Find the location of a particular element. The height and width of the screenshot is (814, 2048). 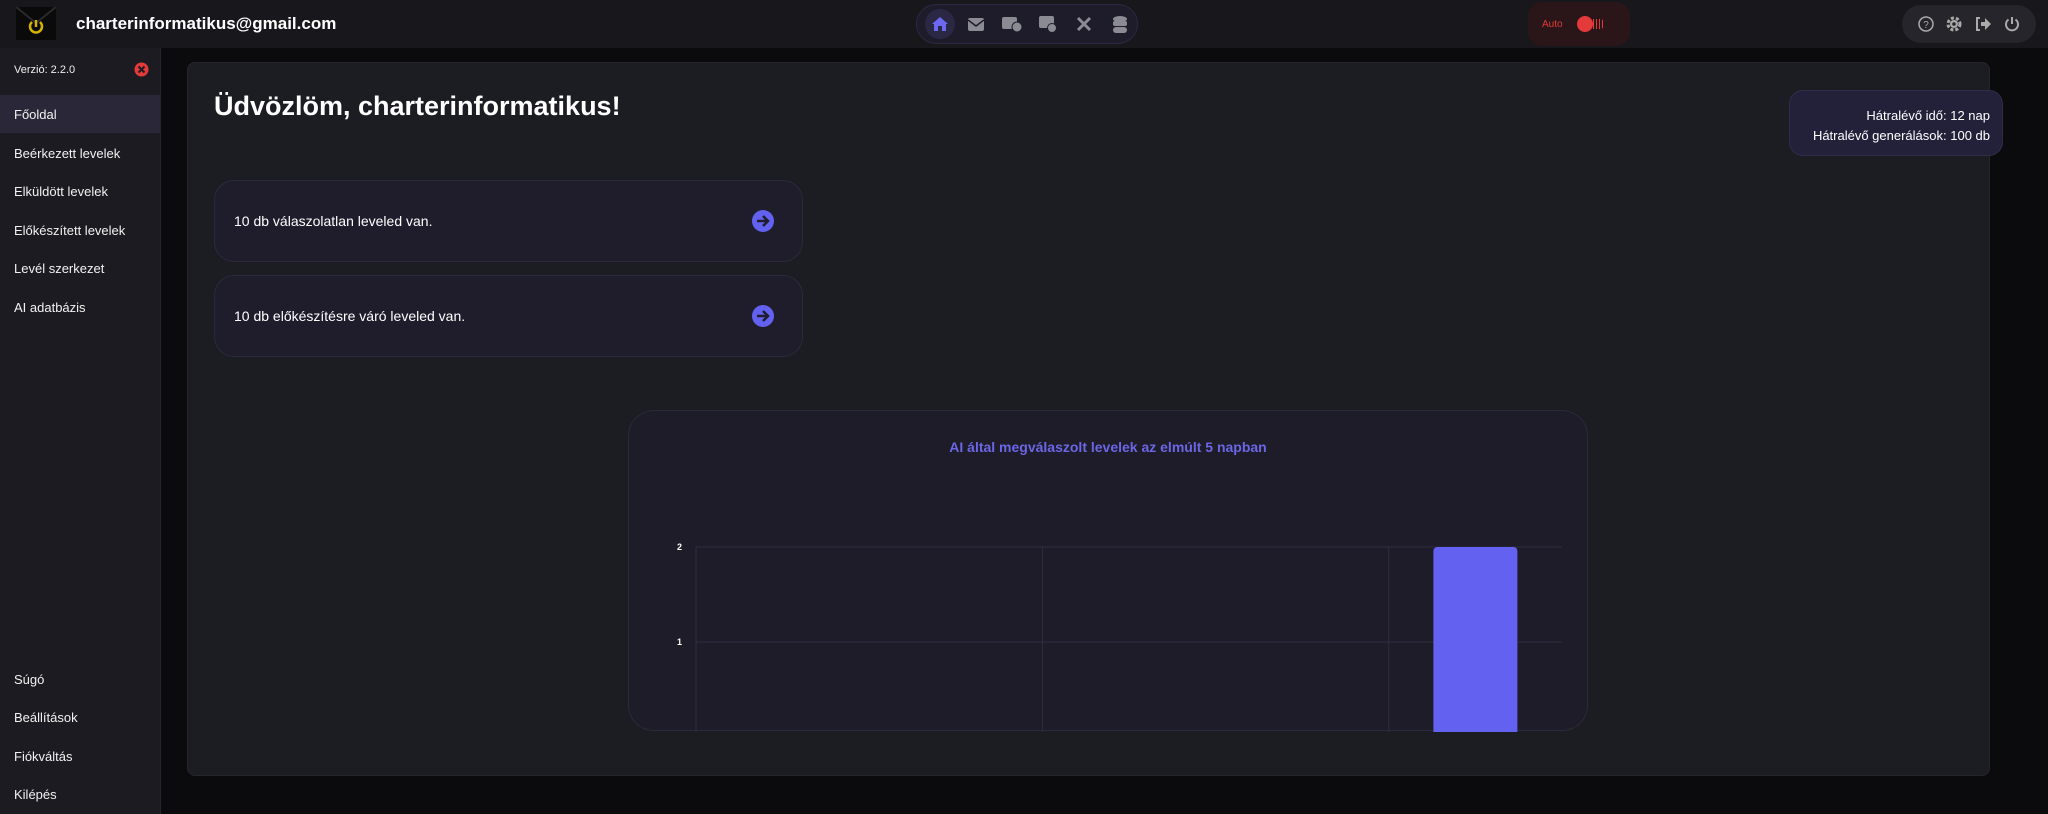

auto-mode: Auto is located at coordinates (1579, 24).